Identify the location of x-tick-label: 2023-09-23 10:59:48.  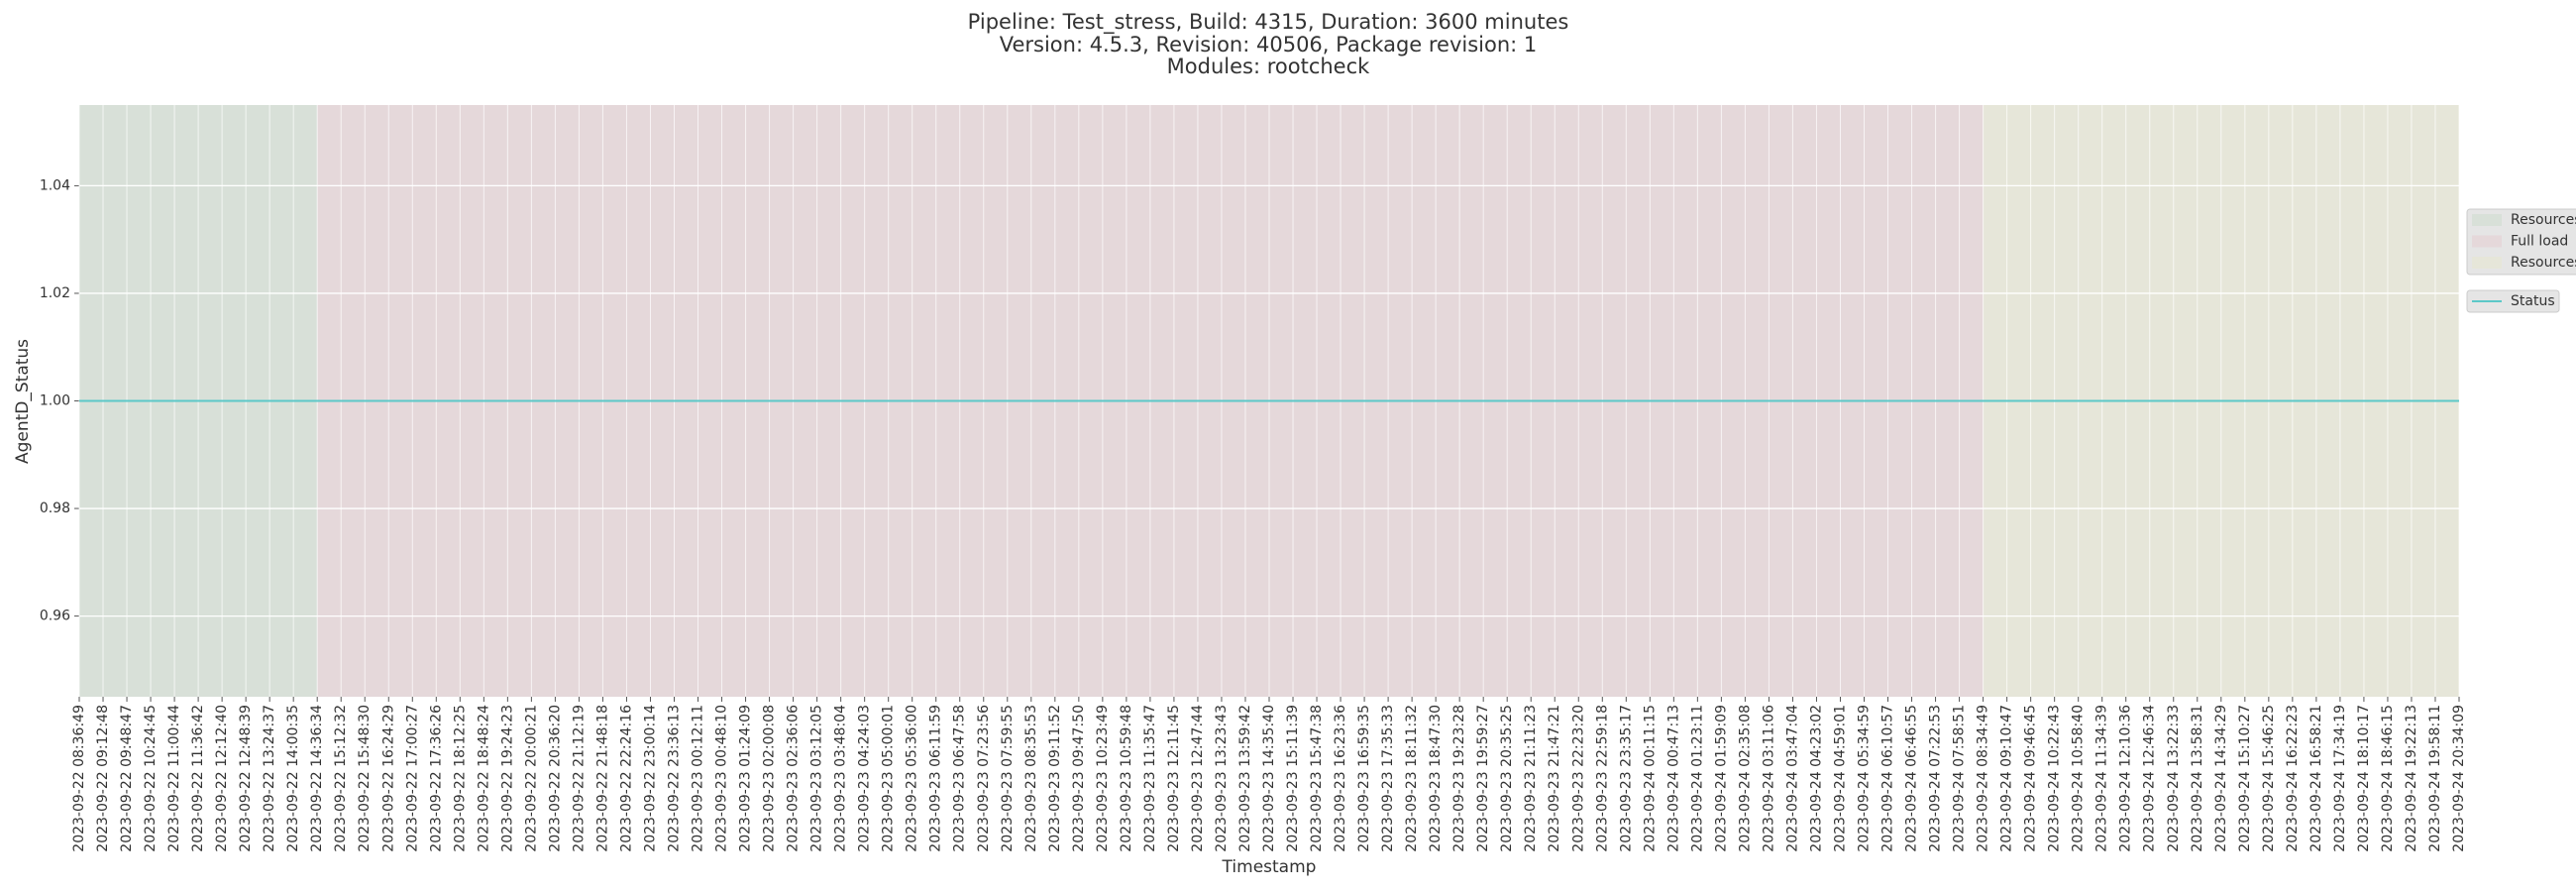
(1126, 779).